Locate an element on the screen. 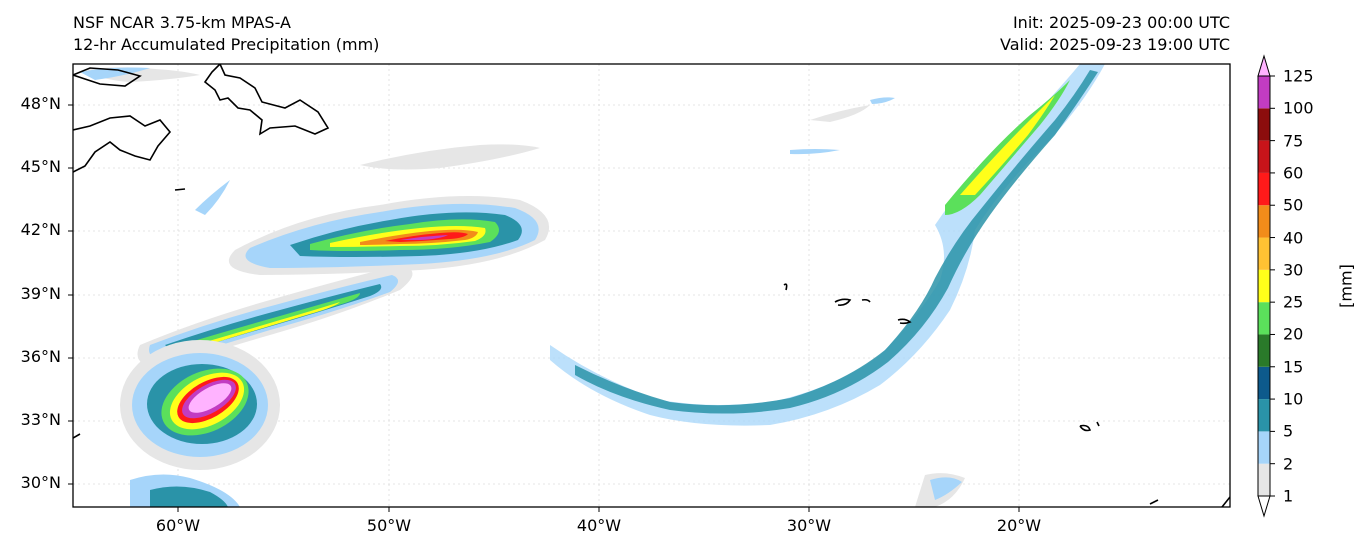 The width and height of the screenshot is (1361, 551). field-title: 12-hr Accumulated Precipitation (mm) is located at coordinates (226, 44).